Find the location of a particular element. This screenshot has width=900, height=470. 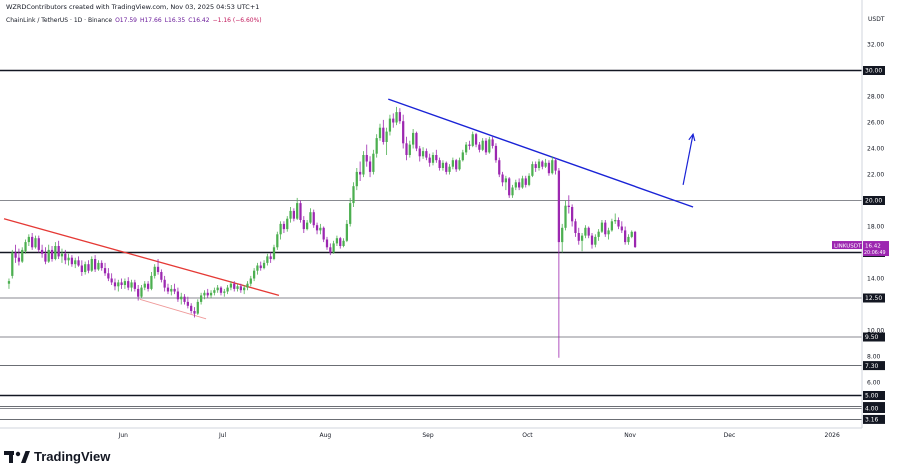

price-tick-label: 26.00 is located at coordinates (875, 123).